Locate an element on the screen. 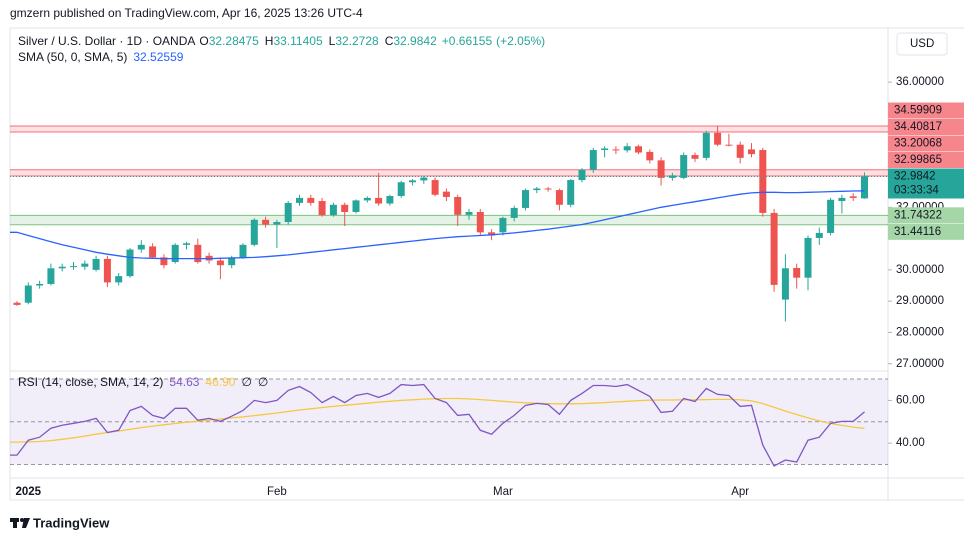 This screenshot has height=542, width=964. ohlc-key: O is located at coordinates (203, 41).